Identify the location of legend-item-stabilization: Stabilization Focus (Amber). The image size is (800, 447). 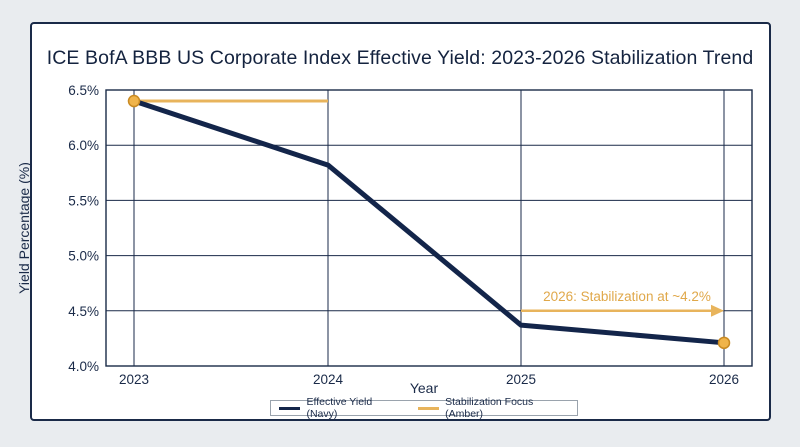
(494, 408).